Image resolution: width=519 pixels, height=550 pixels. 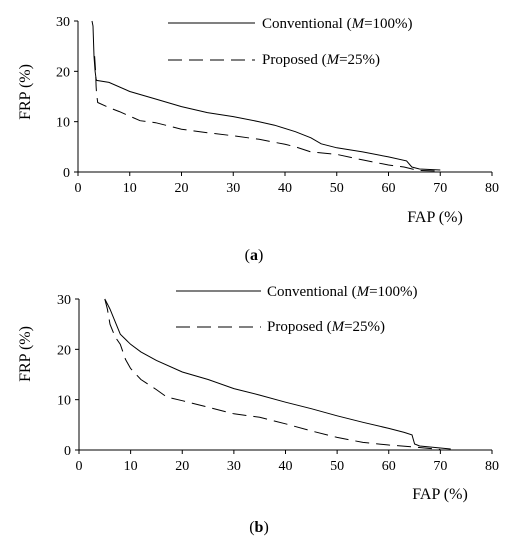 I want to click on panel-caption: (b), so click(x=259, y=527).